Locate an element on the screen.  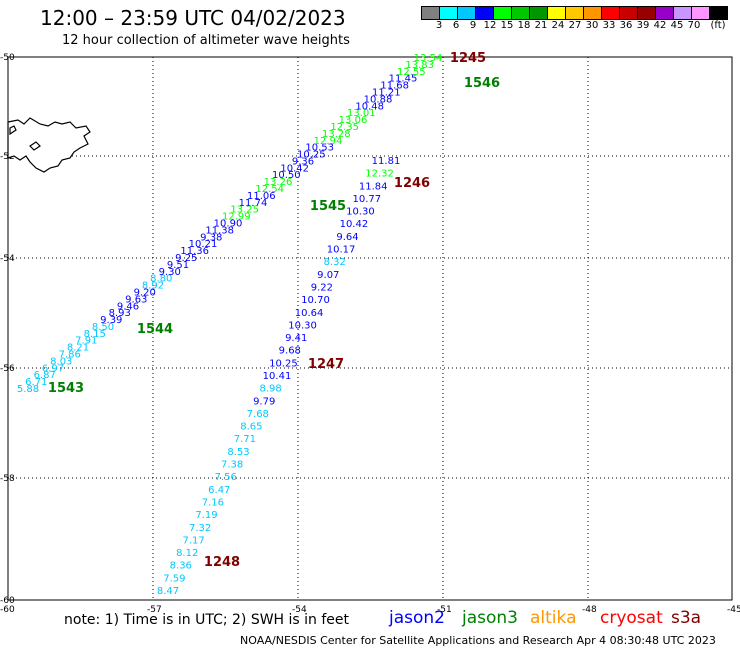
wave-height-value: 9.38 is located at coordinates (211, 237).